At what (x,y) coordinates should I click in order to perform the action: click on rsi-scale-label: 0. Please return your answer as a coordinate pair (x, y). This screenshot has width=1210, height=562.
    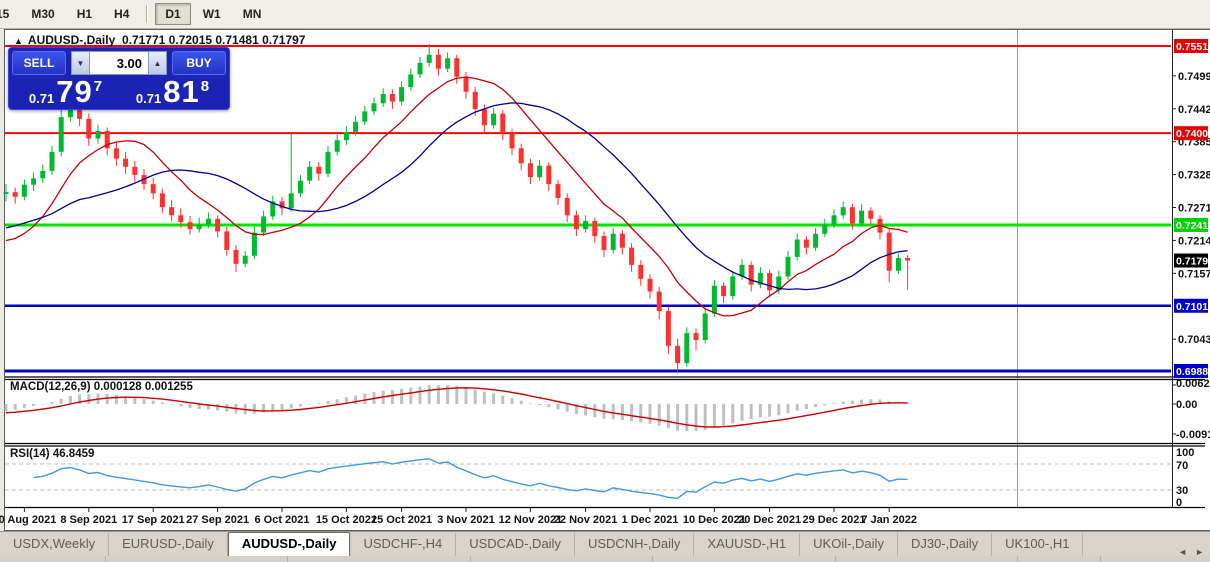
    Looking at the image, I should click on (1179, 503).